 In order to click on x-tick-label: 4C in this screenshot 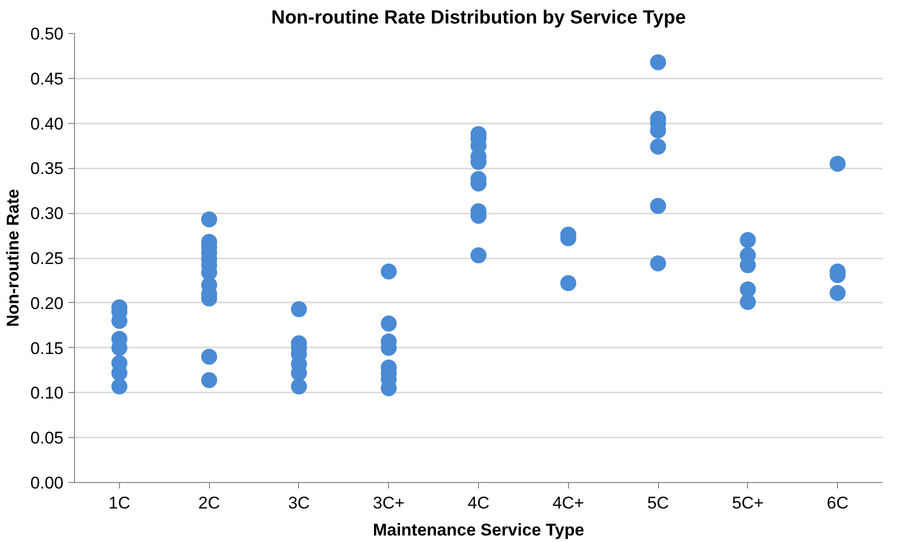, I will do `click(479, 503)`.